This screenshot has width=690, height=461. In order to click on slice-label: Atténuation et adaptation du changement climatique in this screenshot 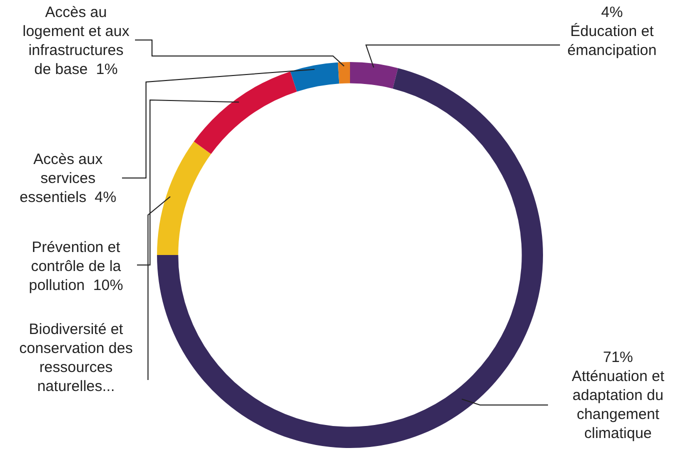, I will do `click(618, 405)`.